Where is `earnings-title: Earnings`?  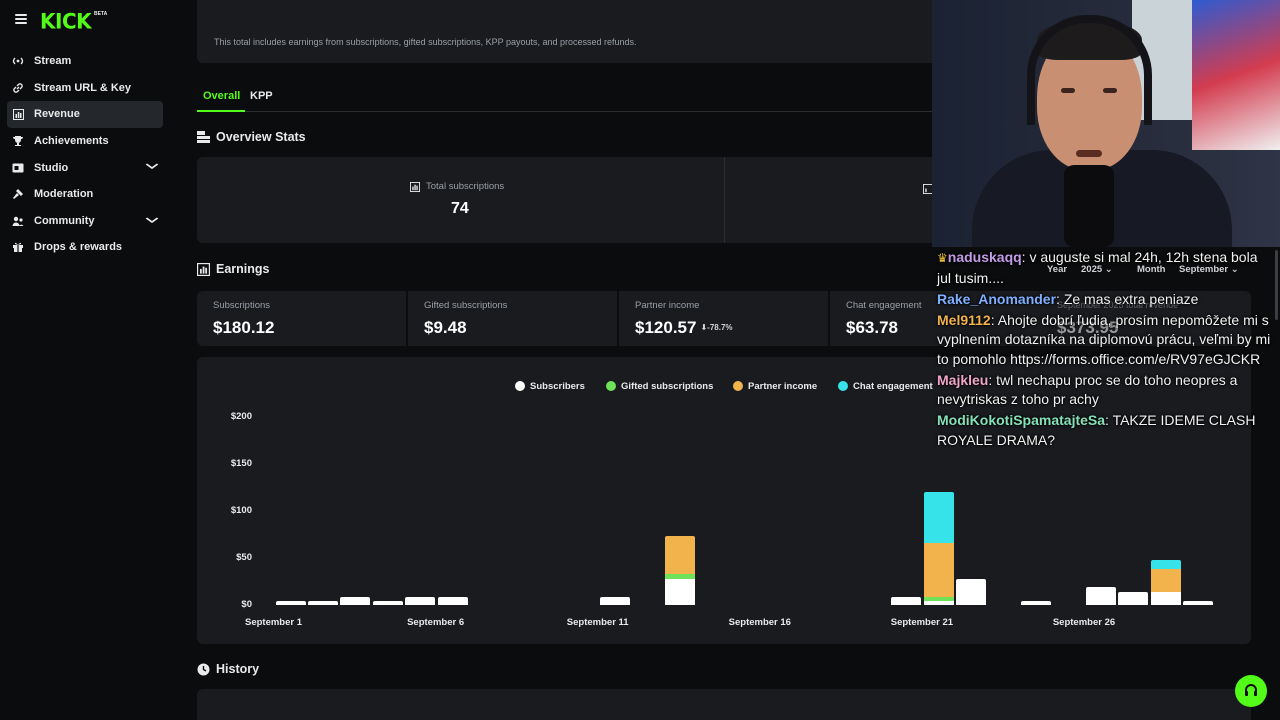 earnings-title: Earnings is located at coordinates (243, 269).